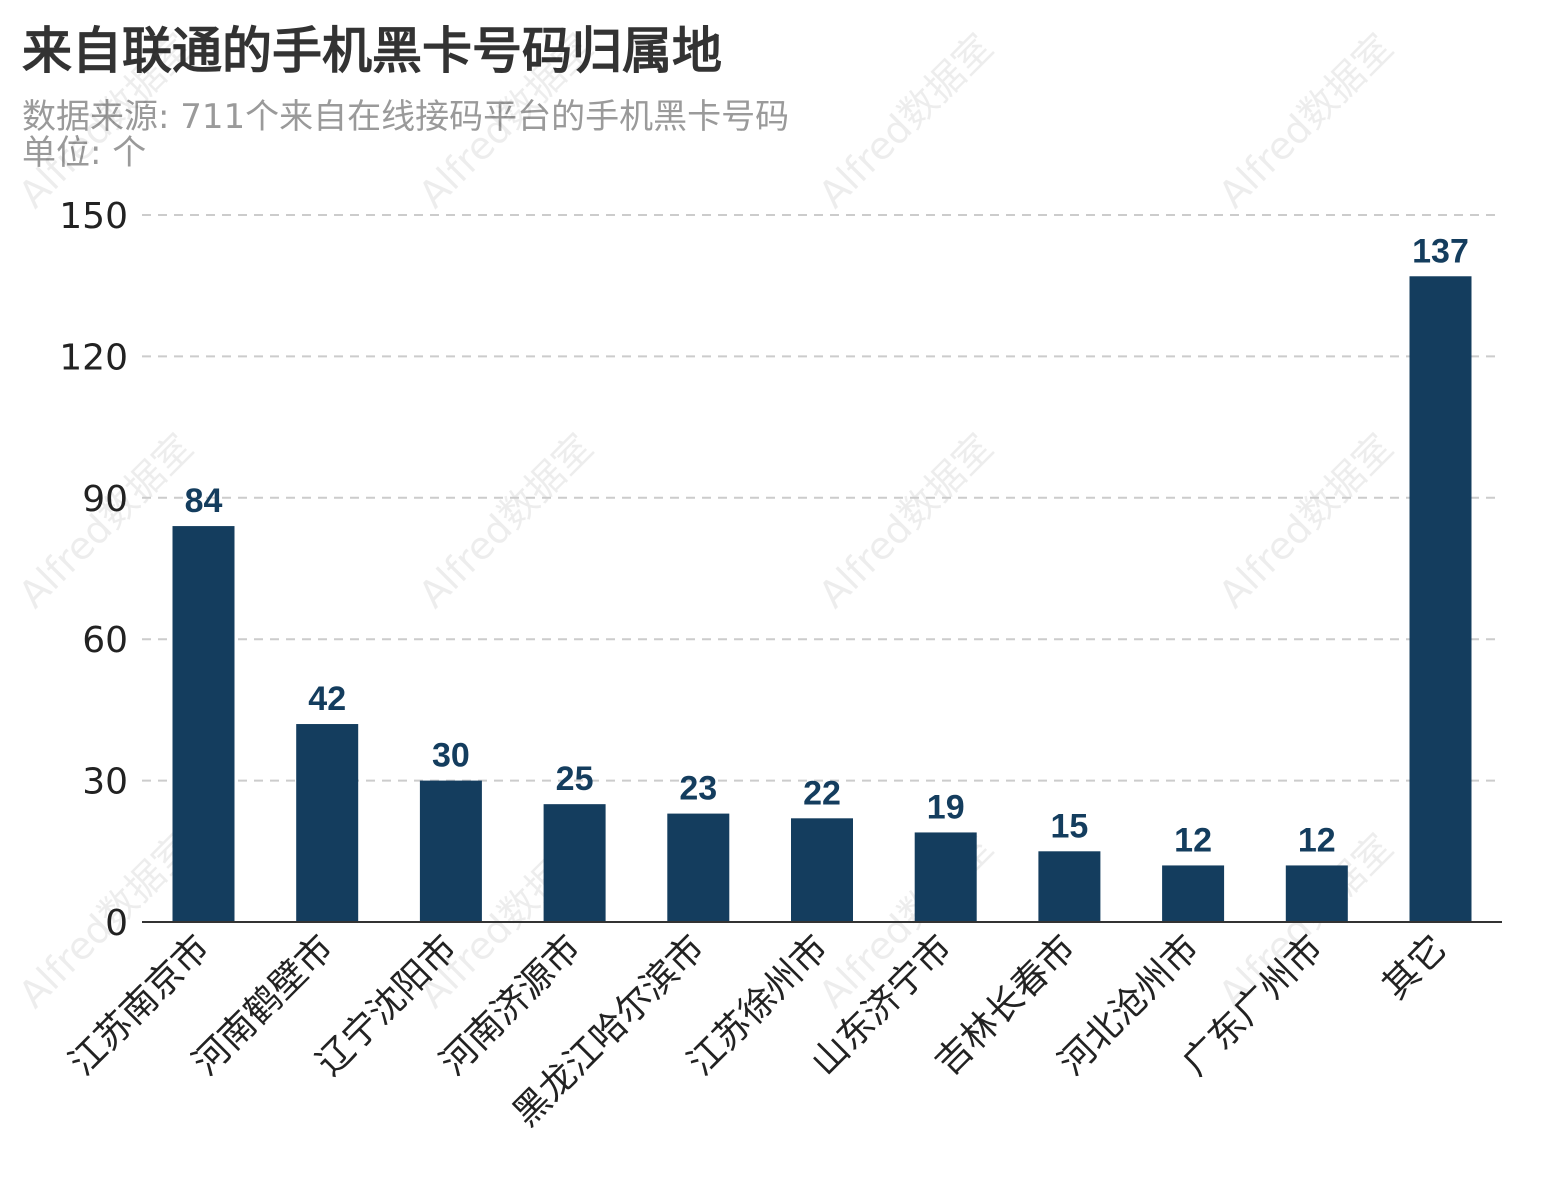 The image size is (1556, 1186). What do you see at coordinates (105, 499) in the screenshot?
I see `y-tick-label: 90` at bounding box center [105, 499].